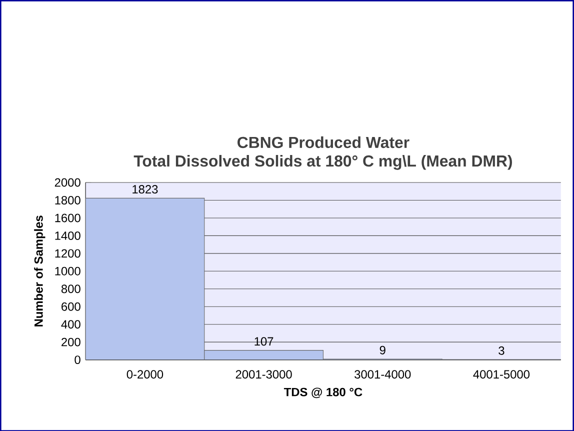 The image size is (574, 431). I want to click on y-tick-label: 600, so click(71, 306).